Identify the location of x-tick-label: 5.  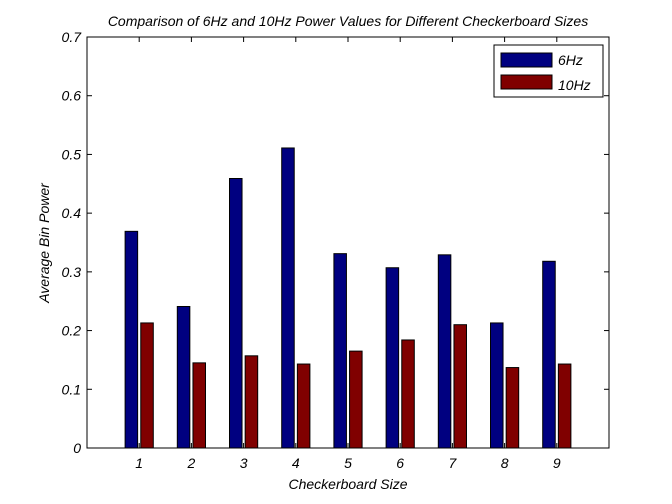
(348, 463).